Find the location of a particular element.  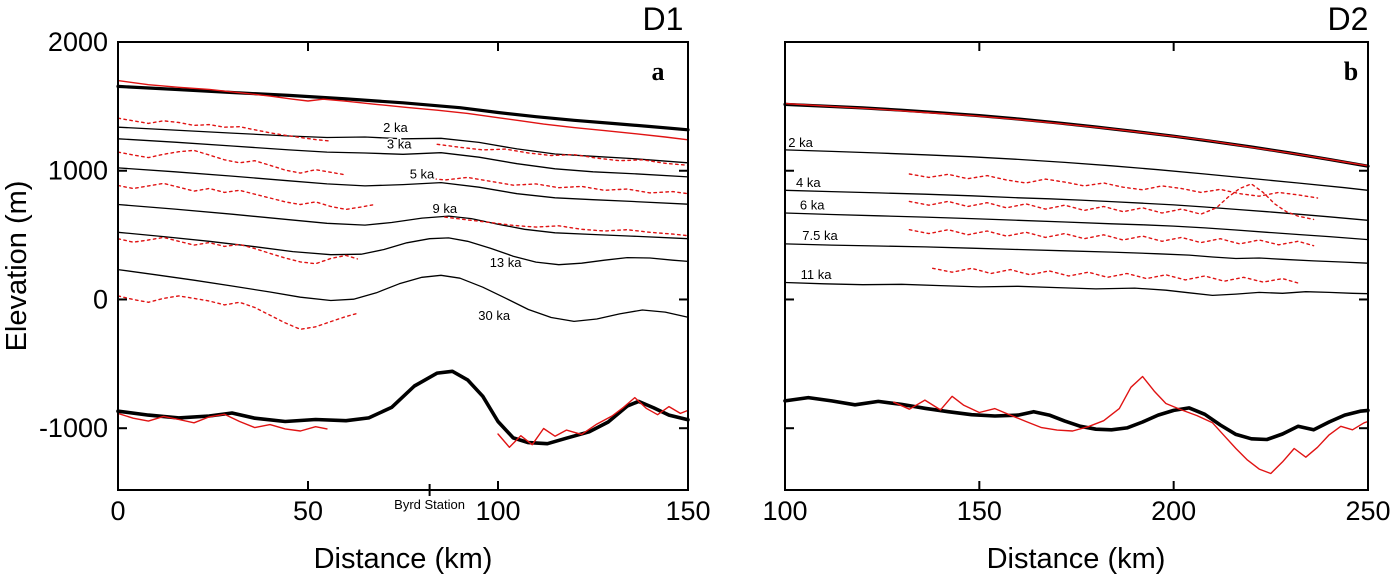

isochrone-age-label: 7.5 ka is located at coordinates (820, 235).